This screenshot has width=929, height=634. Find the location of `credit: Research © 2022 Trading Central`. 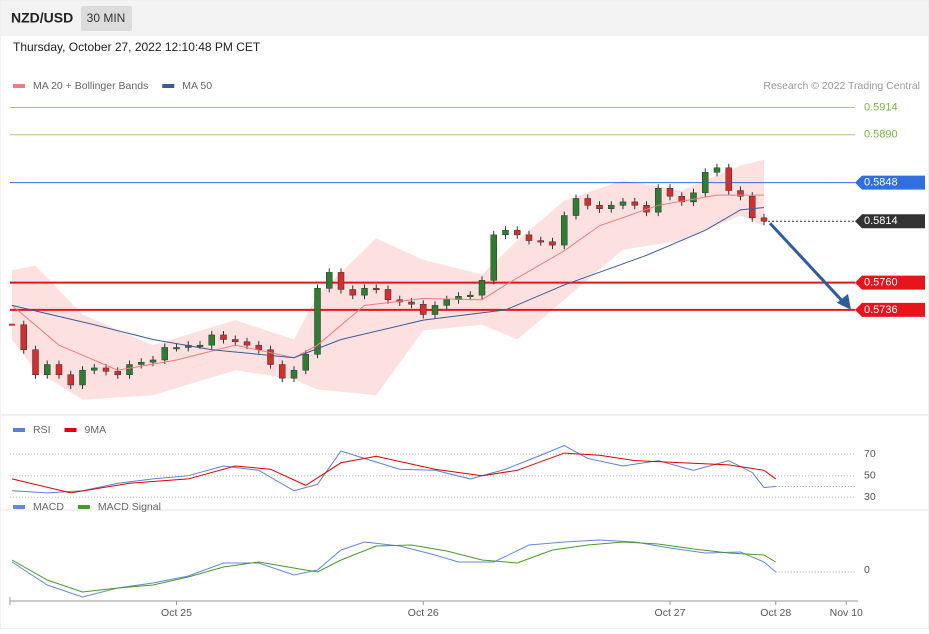

credit: Research © 2022 Trading Central is located at coordinates (841, 86).